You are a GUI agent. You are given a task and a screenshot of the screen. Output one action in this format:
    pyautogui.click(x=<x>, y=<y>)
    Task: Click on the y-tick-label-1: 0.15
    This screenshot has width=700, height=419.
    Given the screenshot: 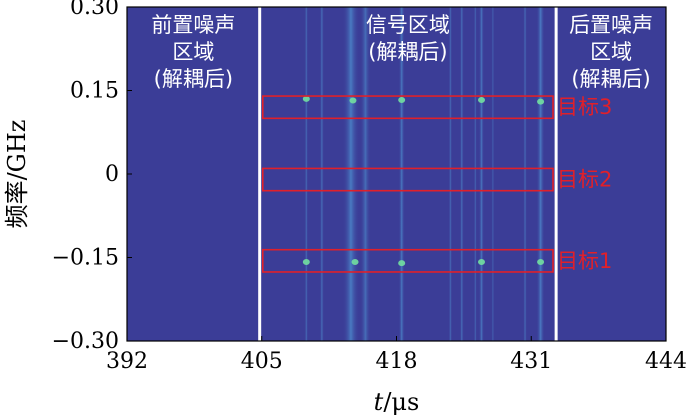 What is the action you would take?
    pyautogui.click(x=94, y=91)
    